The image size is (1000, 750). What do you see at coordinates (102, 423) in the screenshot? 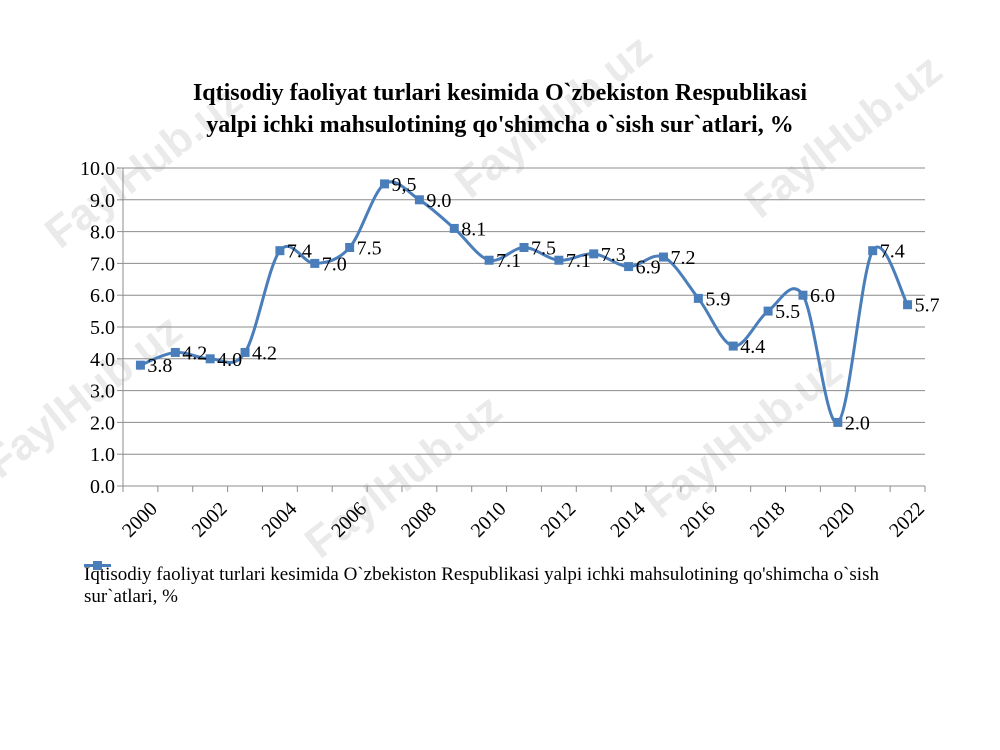
I see `y-tick-label: 2.0` at bounding box center [102, 423].